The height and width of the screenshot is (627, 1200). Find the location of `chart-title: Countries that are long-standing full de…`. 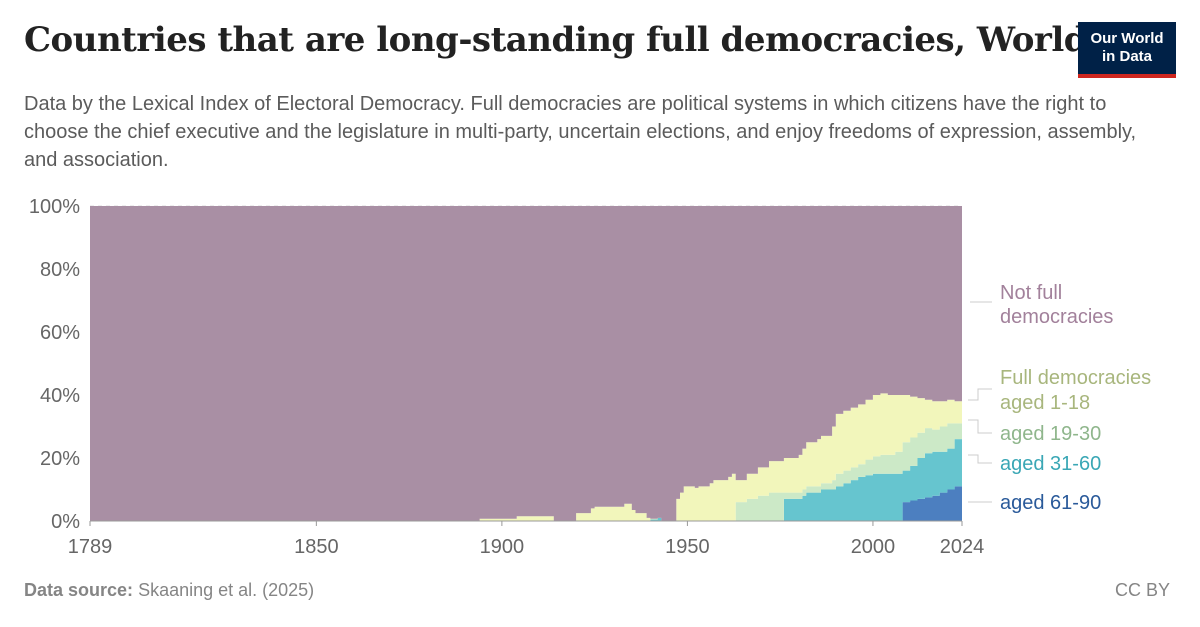

chart-title: Countries that are long-standing full de… is located at coordinates (556, 40).